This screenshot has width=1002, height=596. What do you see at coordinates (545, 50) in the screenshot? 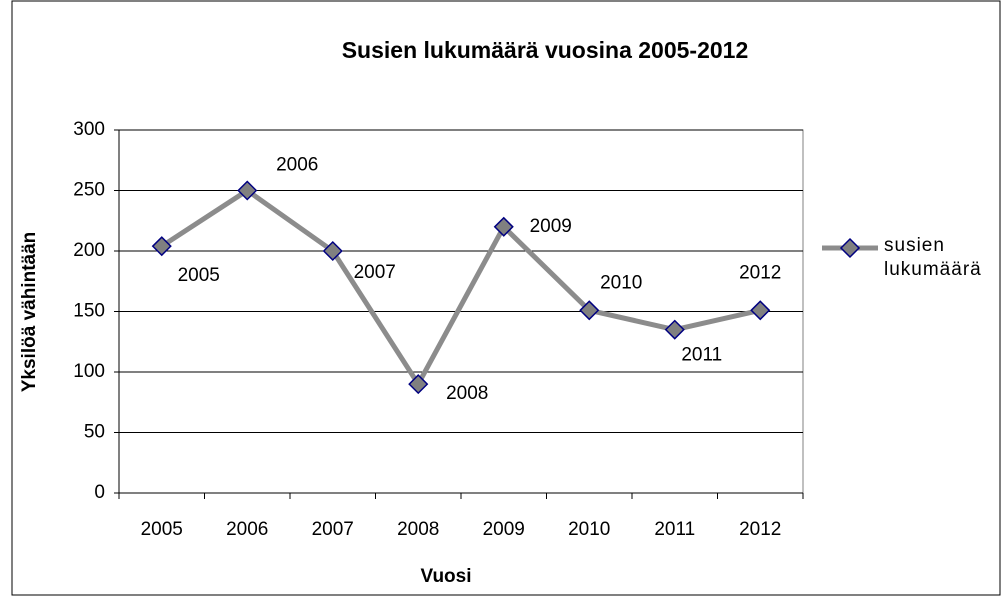
I see `chart-title: Susien lukumäärä vuosina 2005-2012` at bounding box center [545, 50].